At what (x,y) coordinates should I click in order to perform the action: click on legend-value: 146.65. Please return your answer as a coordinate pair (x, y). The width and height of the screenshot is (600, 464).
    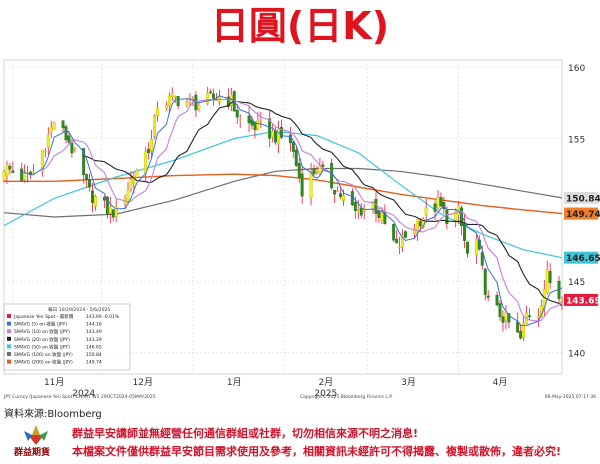
    Looking at the image, I should click on (94, 347).